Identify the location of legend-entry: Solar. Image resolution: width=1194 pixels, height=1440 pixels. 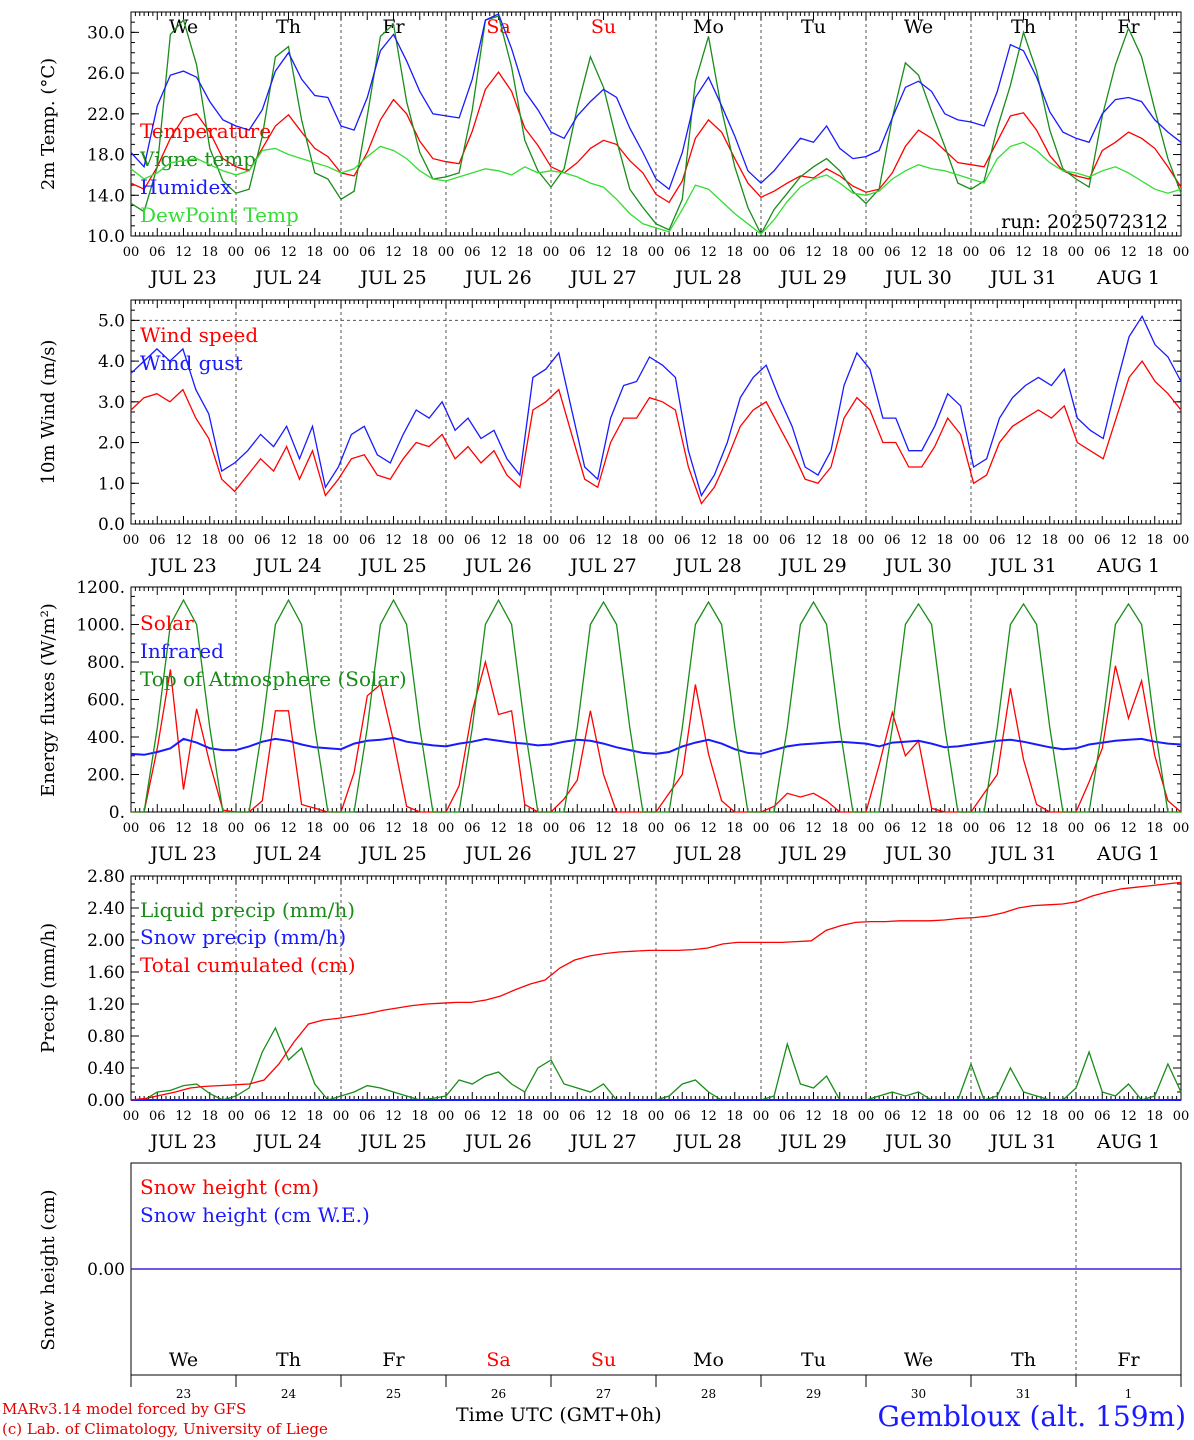
(167, 623).